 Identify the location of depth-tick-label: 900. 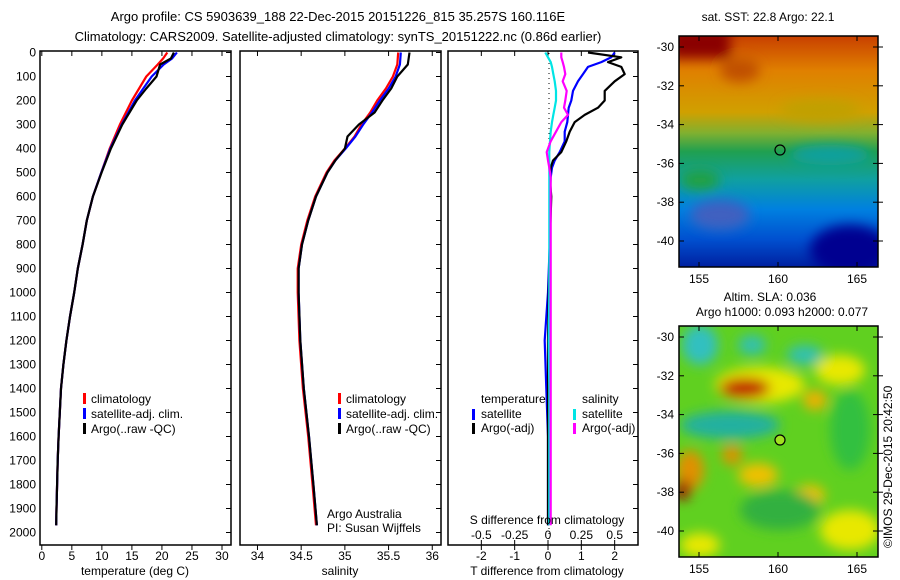
(26, 269).